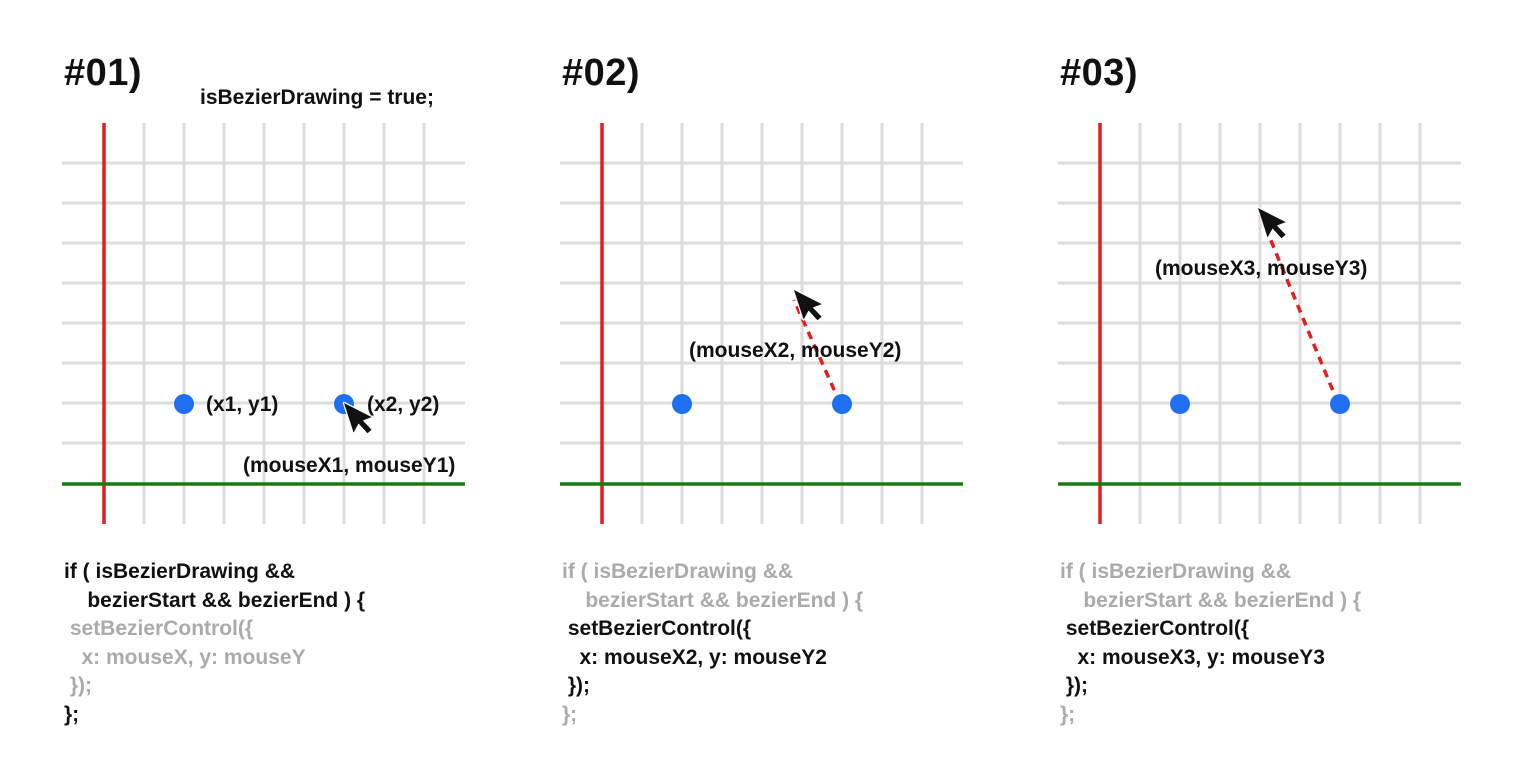  I want to click on end-point-label: (x2, y2), so click(403, 404).